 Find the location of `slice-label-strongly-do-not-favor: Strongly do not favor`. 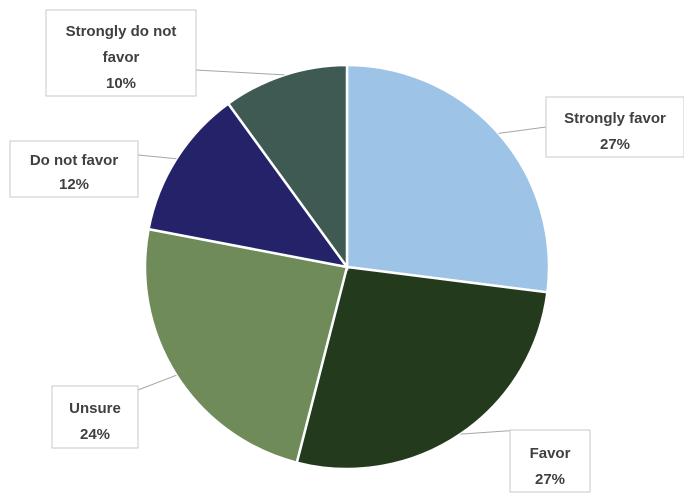

slice-label-strongly-do-not-favor: Strongly do not favor is located at coordinates (121, 44).